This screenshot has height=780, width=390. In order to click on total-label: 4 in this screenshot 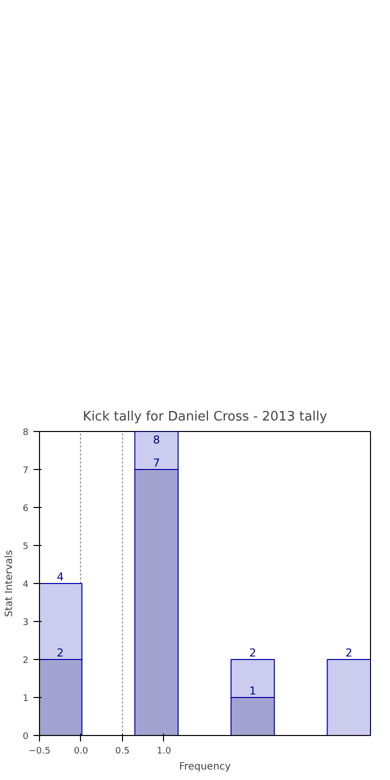, I will do `click(60, 577)`.